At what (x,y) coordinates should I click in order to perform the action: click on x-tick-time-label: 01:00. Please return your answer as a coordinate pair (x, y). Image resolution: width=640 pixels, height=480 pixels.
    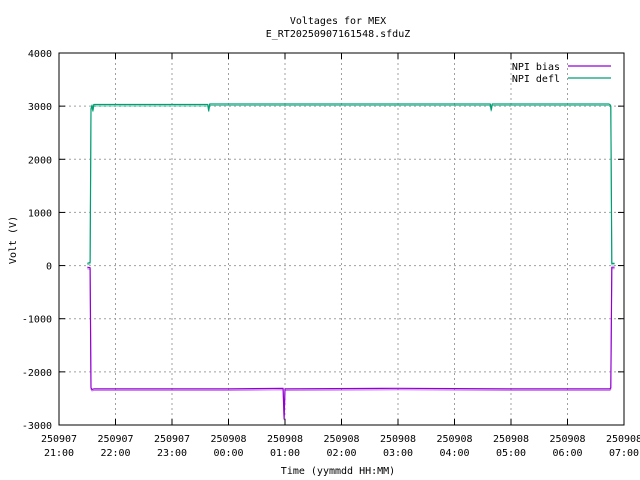
    Looking at the image, I should click on (285, 453).